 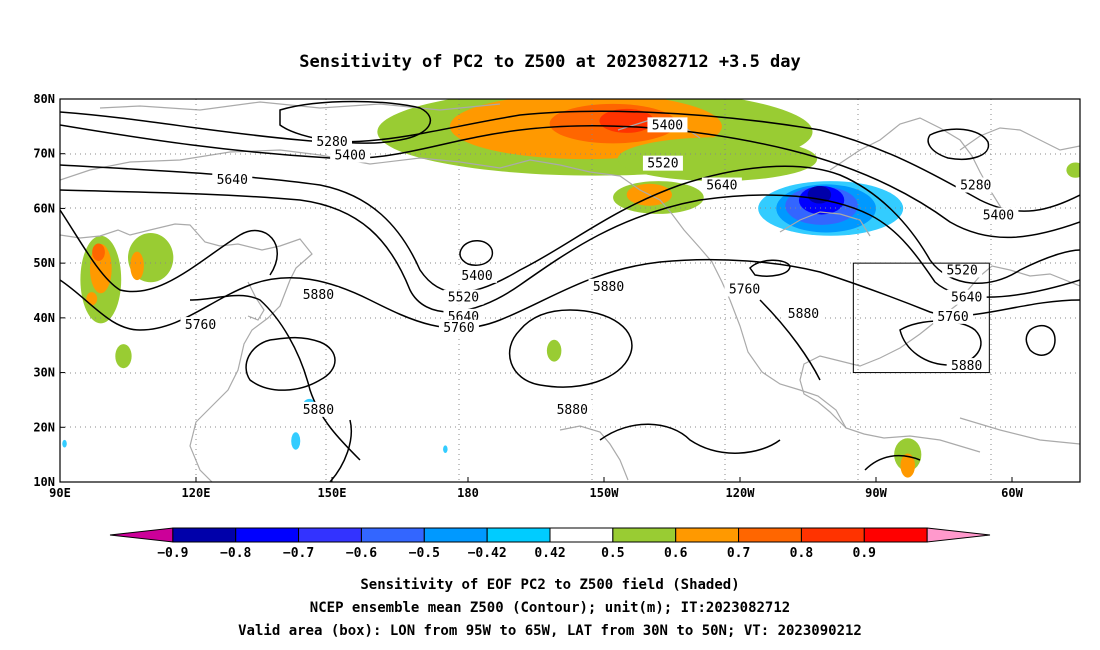 I want to click on contour-label-20: 5760, so click(x=744, y=290).